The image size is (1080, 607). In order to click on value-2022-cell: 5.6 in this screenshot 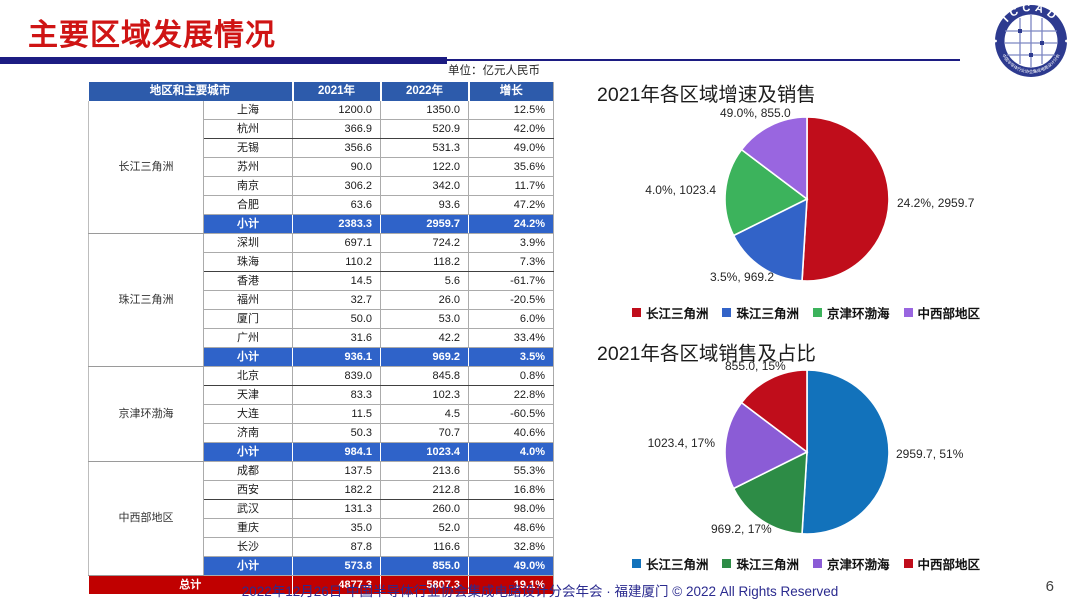, I will do `click(424, 281)`.